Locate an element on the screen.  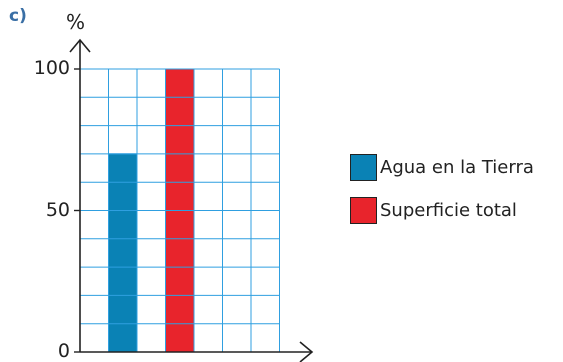
bar-agua is located at coordinates (122, 252).